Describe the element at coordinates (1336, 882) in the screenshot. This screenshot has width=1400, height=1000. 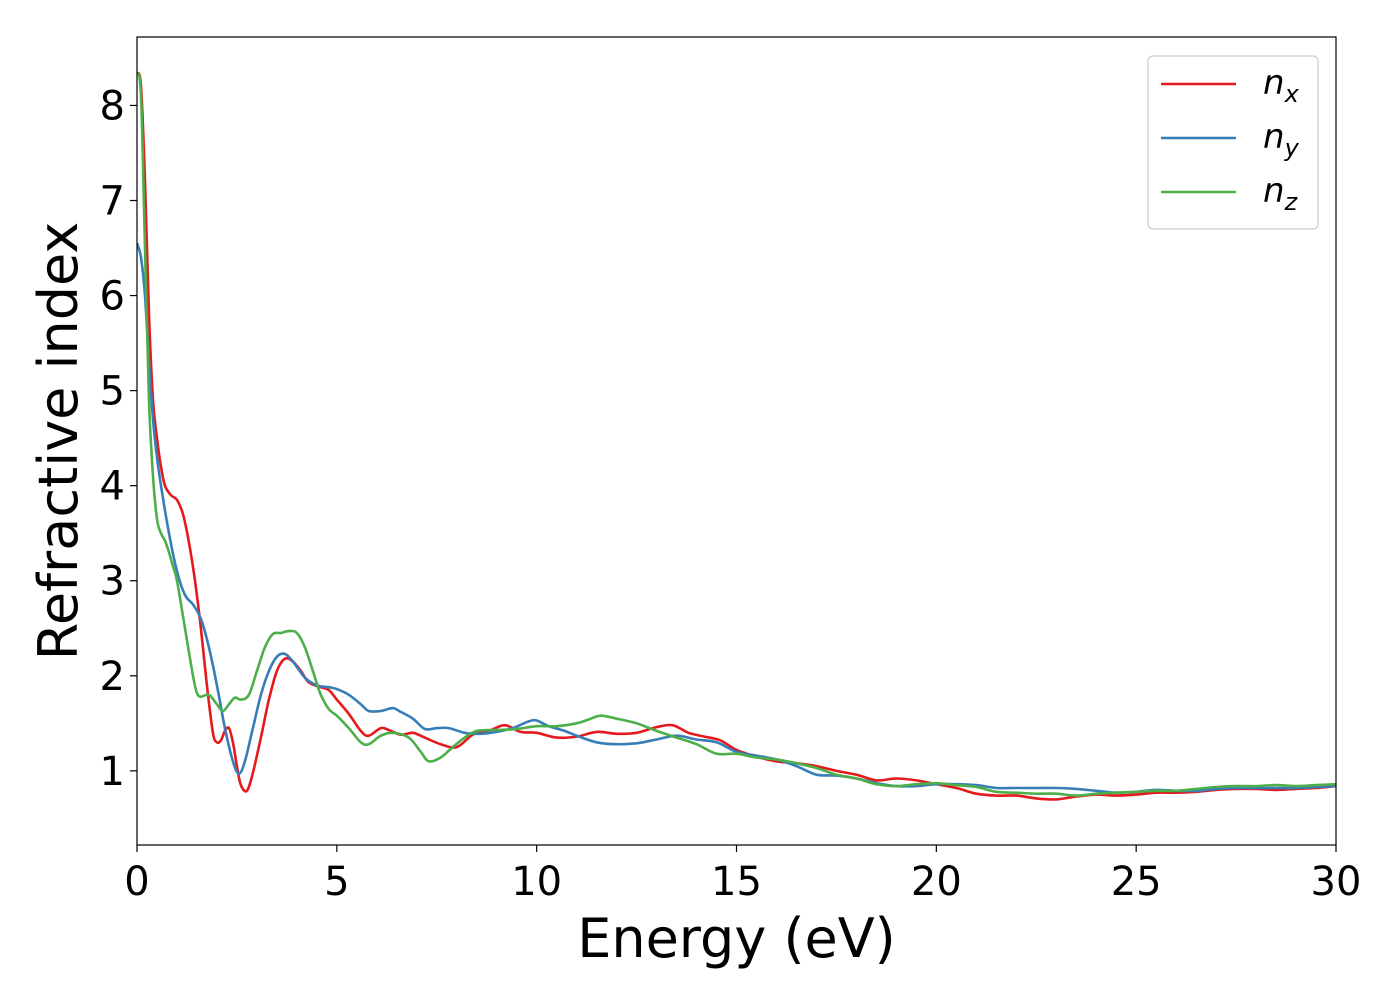
I see `x-tick-label: 30` at that location.